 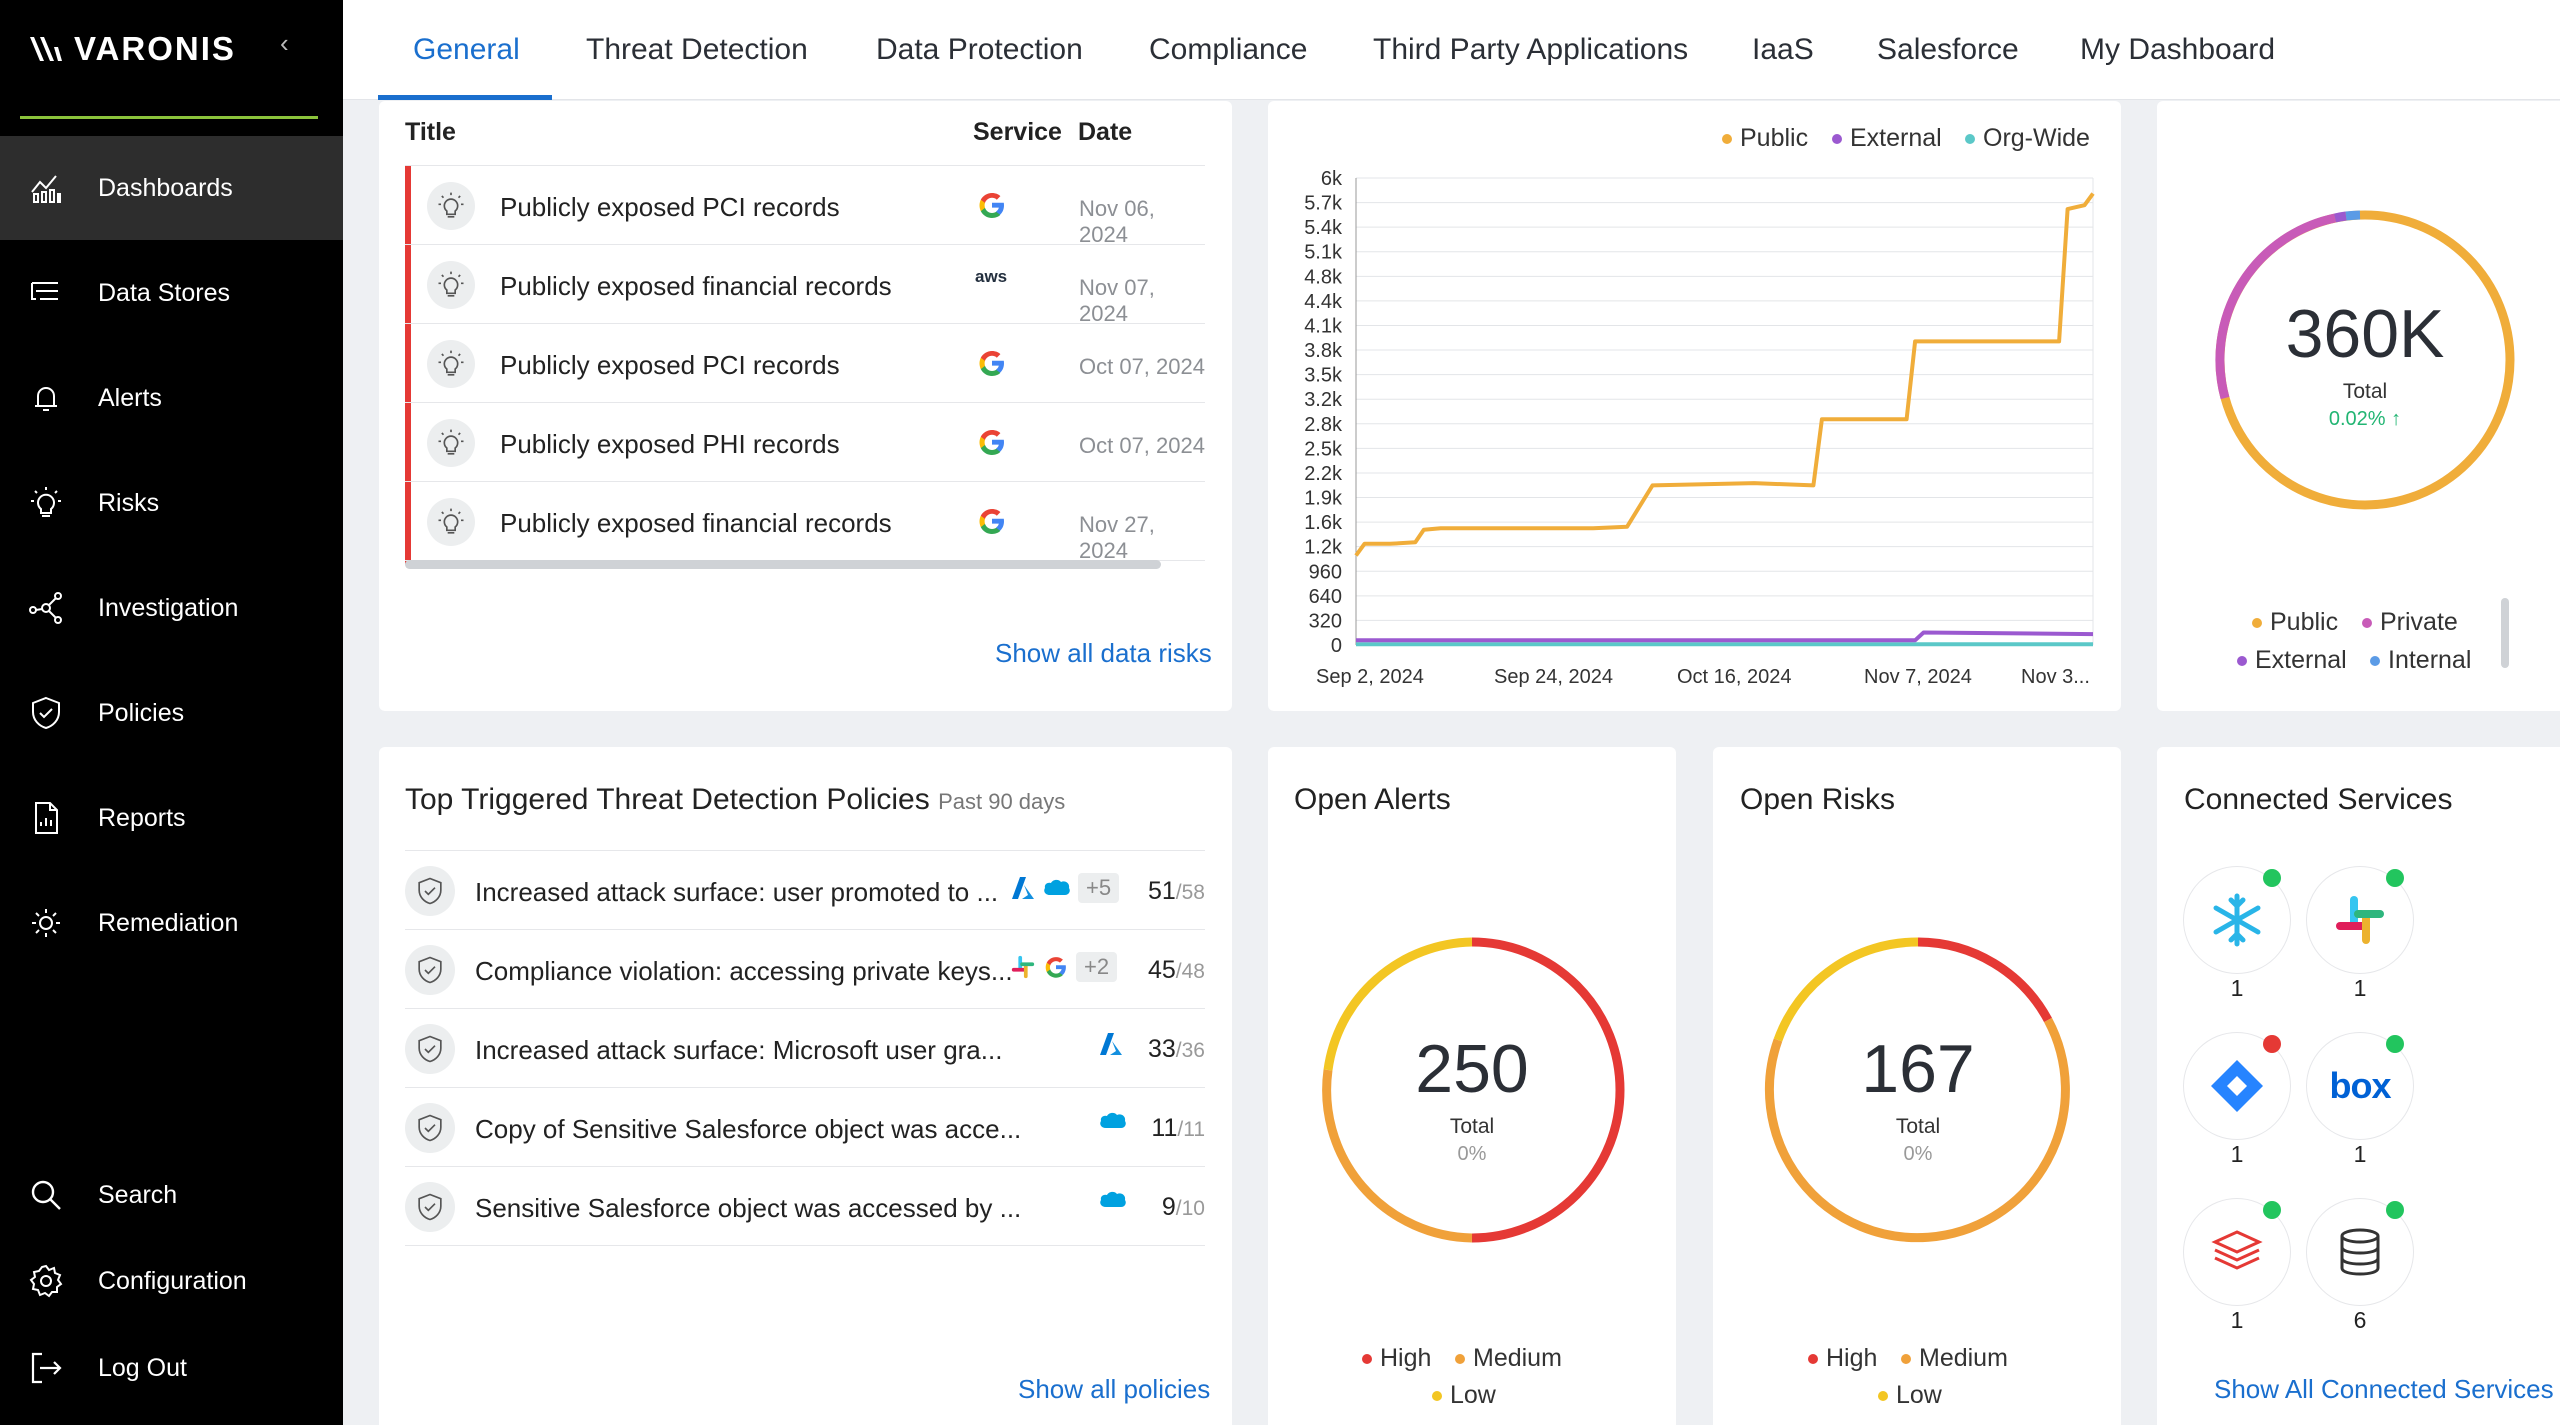 I want to click on y-tick-label: 320, so click(x=1325, y=621).